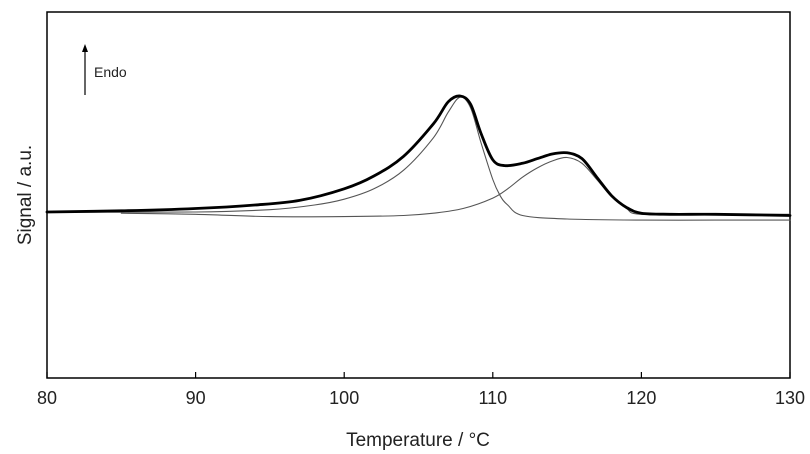 This screenshot has height=454, width=810. I want to click on x-tick-label: 120, so click(641, 398).